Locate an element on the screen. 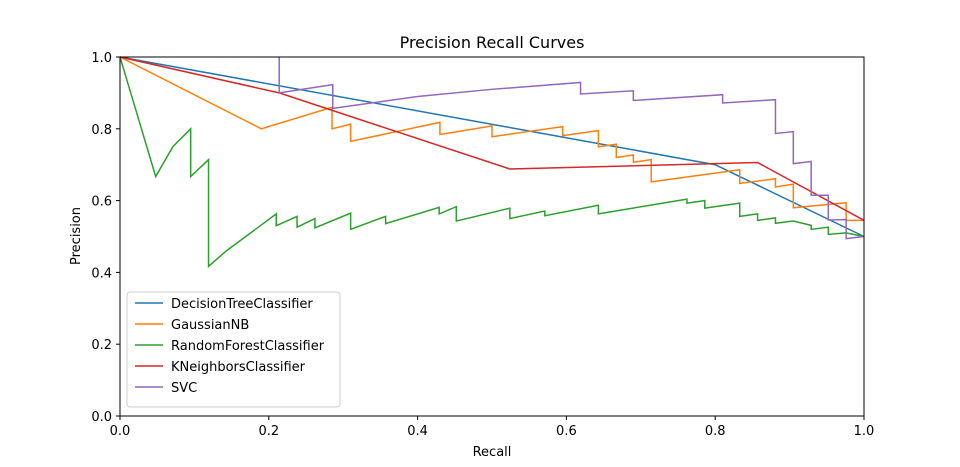 This screenshot has width=960, height=467. legend-entry-label: RandomForestClassifier is located at coordinates (248, 346).